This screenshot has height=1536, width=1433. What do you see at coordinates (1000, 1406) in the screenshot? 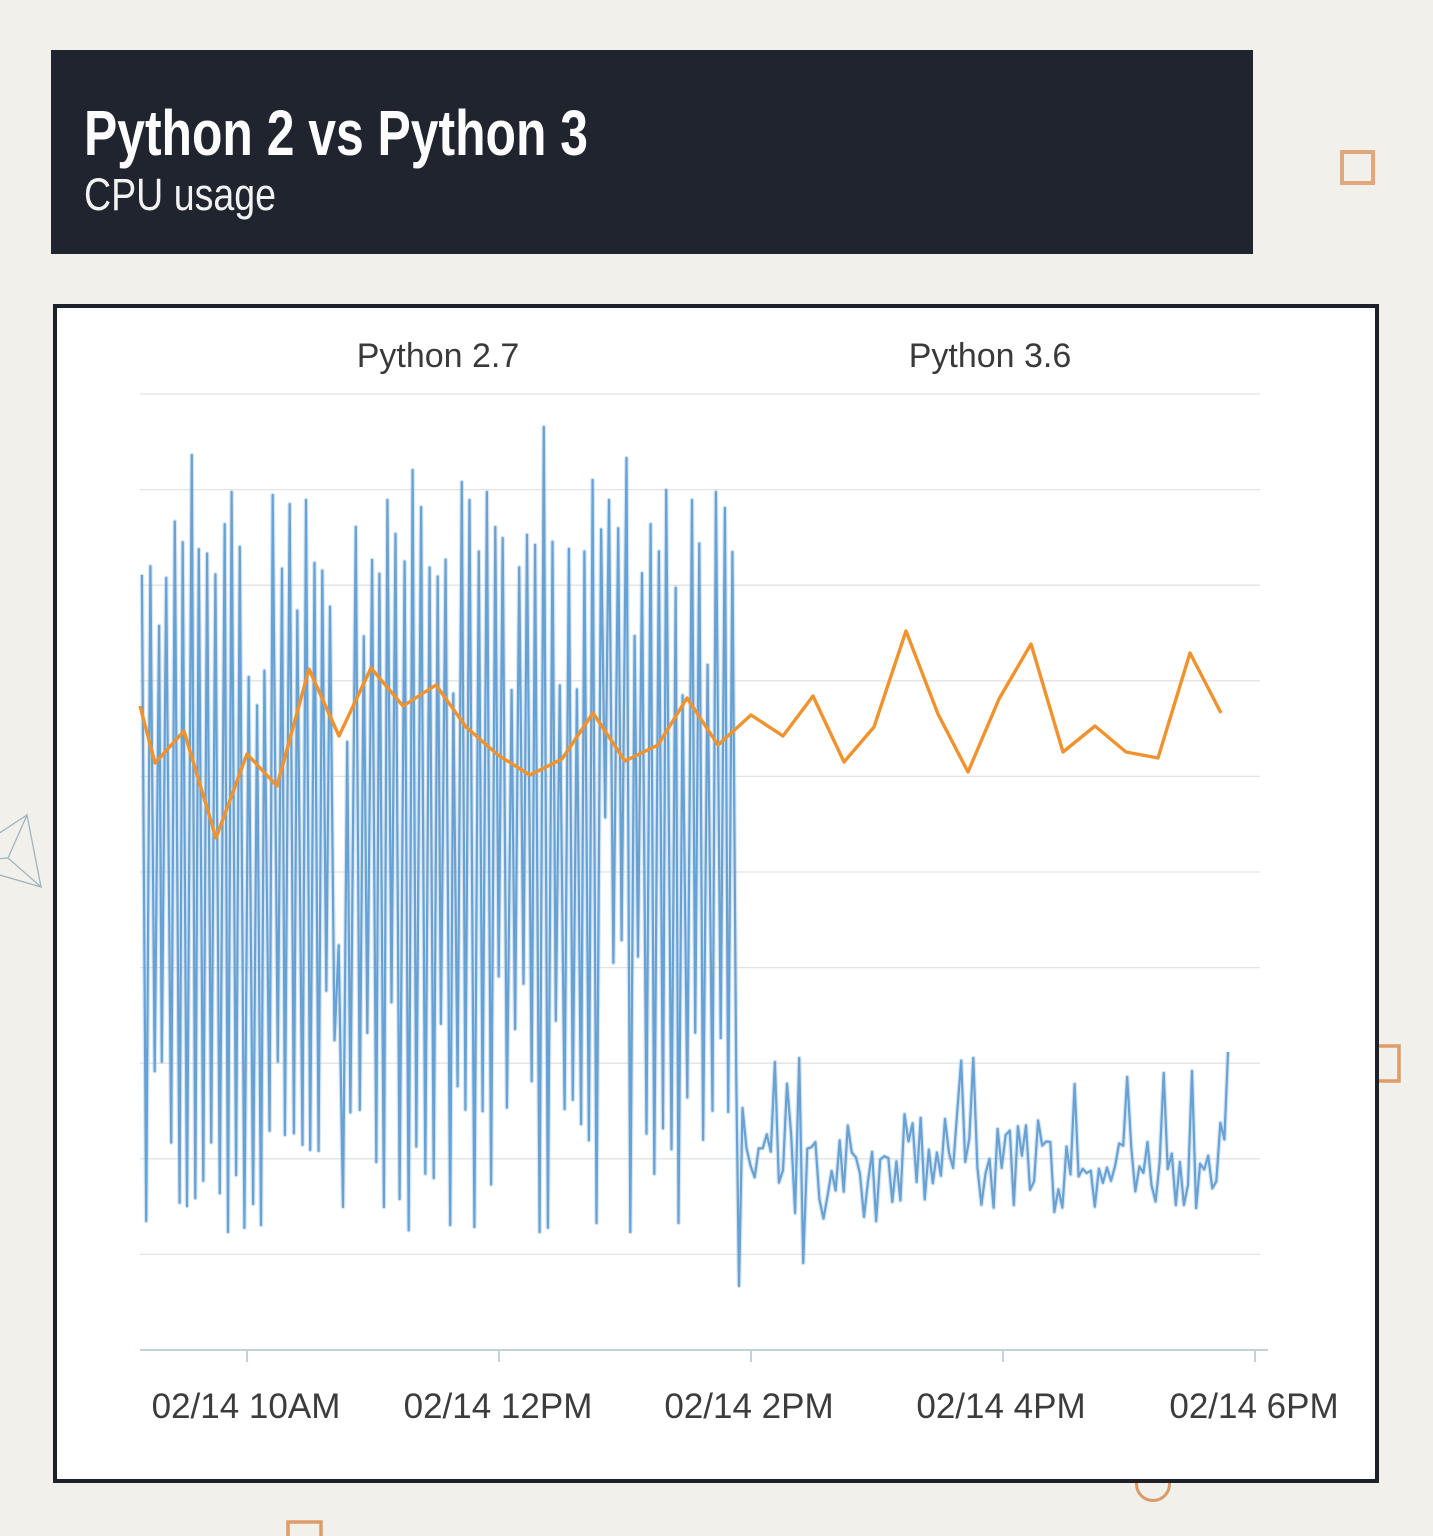
I see `svg-text: 02/14 4PM` at bounding box center [1000, 1406].